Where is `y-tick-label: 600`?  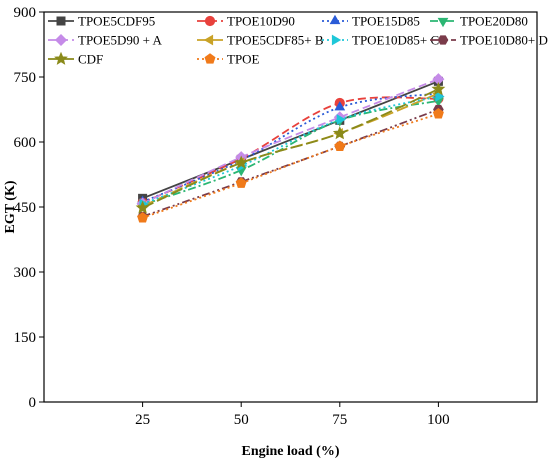 y-tick-label: 600 is located at coordinates (25, 143).